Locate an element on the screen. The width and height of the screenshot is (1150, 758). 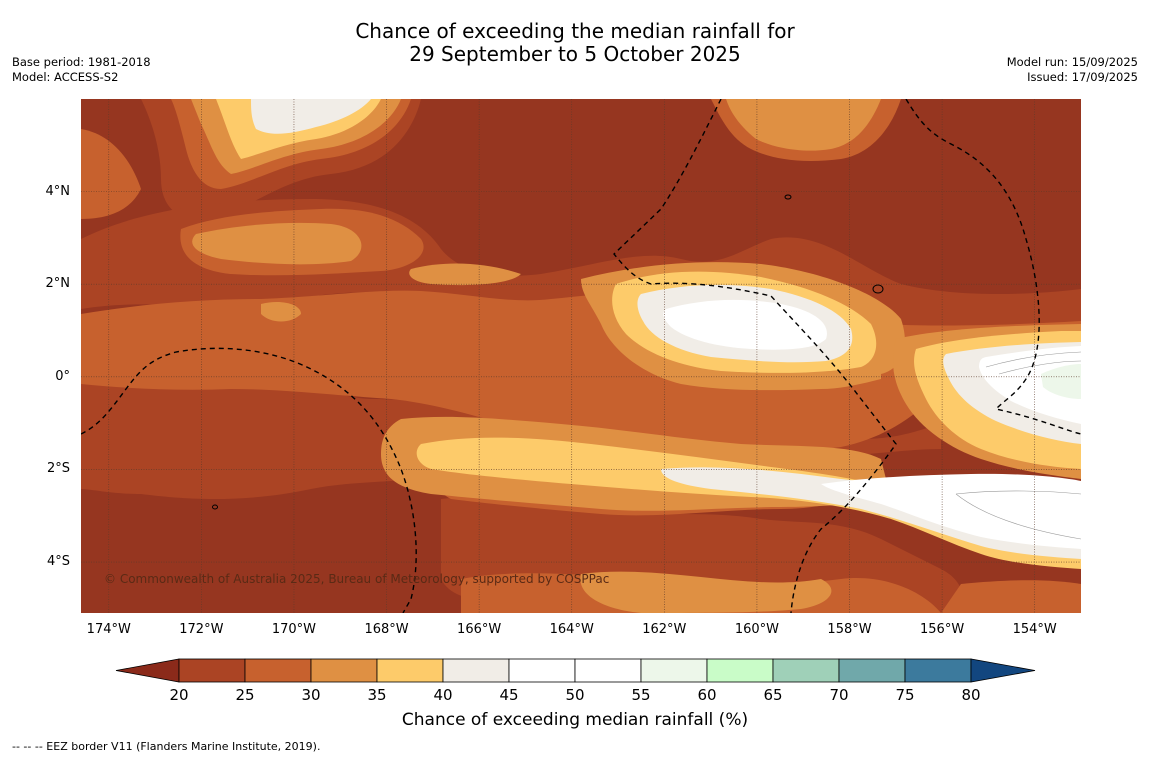
colorbar-tick-label: 55 is located at coordinates (640, 695).